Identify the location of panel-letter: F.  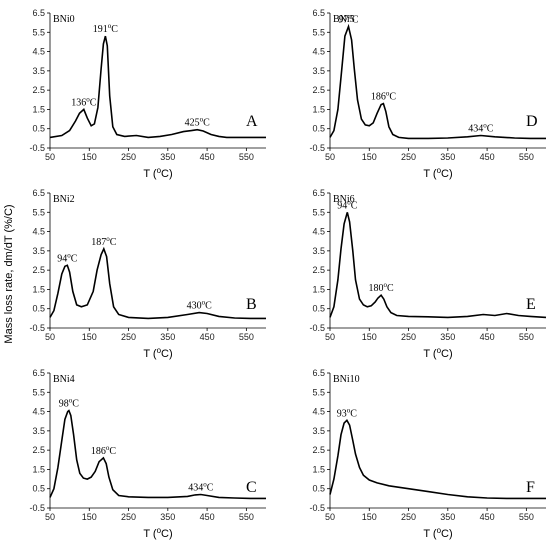
(530, 487).